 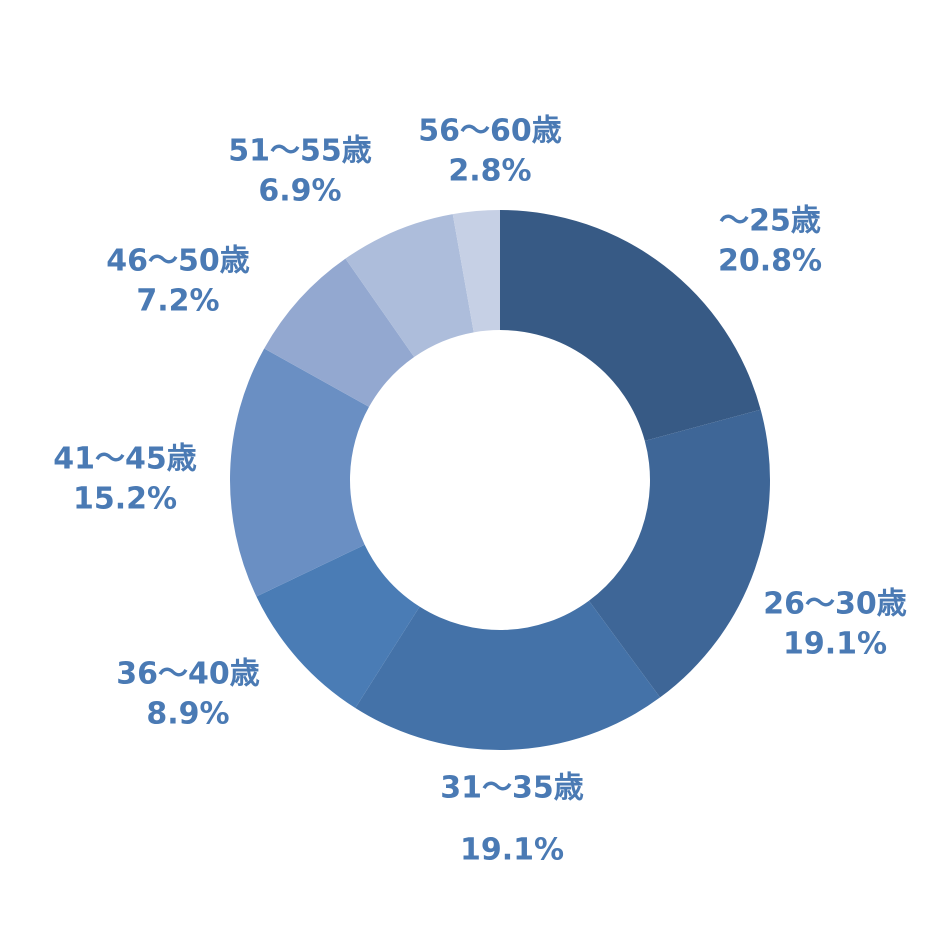 What do you see at coordinates (188, 674) in the screenshot?
I see `slice-category: 36～40歳` at bounding box center [188, 674].